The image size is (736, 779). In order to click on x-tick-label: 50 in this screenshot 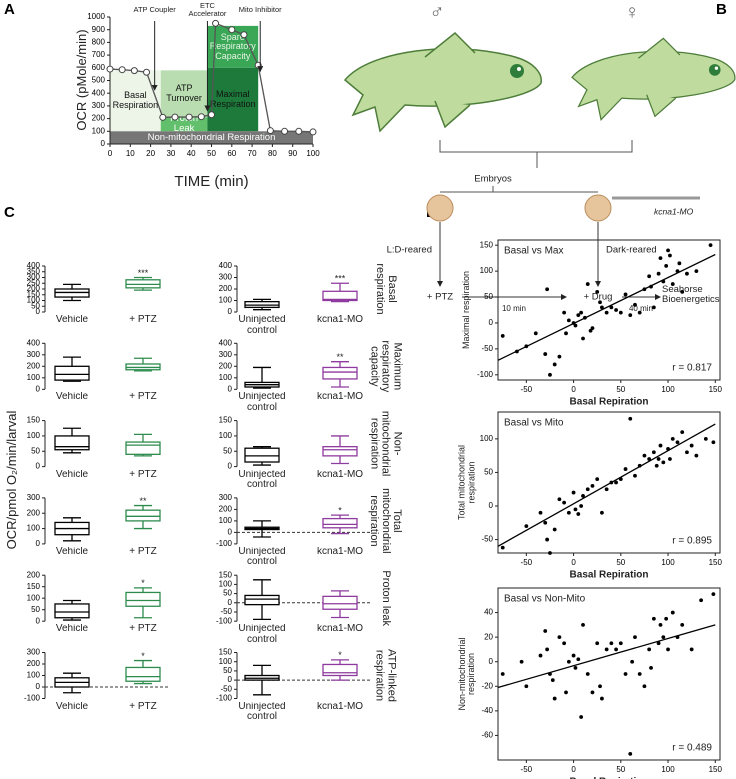, I will do `click(211, 153)`.